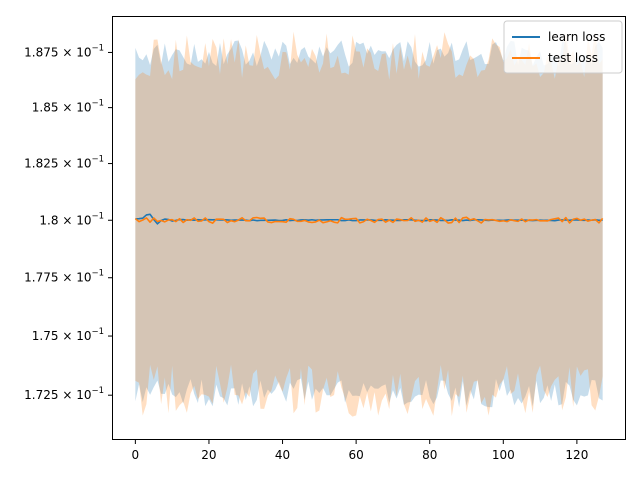 Image resolution: width=640 pixels, height=484 pixels. Describe the element at coordinates (136, 455) in the screenshot. I see `x-tick-label: 0` at that location.